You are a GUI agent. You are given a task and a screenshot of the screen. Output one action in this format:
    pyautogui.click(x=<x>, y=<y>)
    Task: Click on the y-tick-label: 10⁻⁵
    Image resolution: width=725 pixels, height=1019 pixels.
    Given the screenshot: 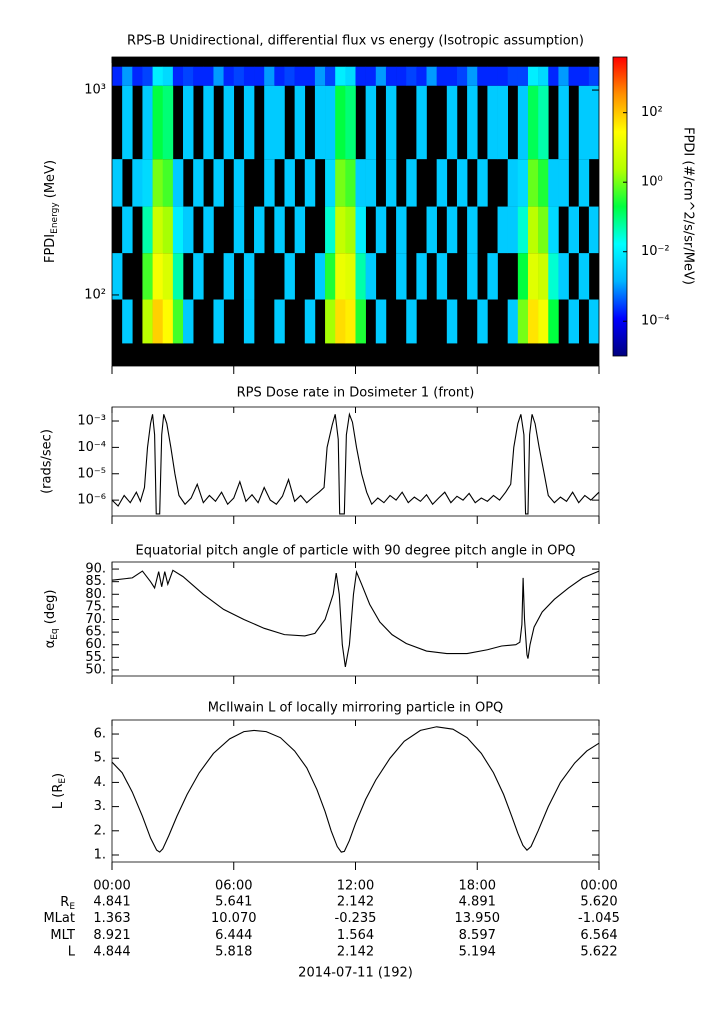 What is the action you would take?
    pyautogui.click(x=91, y=473)
    